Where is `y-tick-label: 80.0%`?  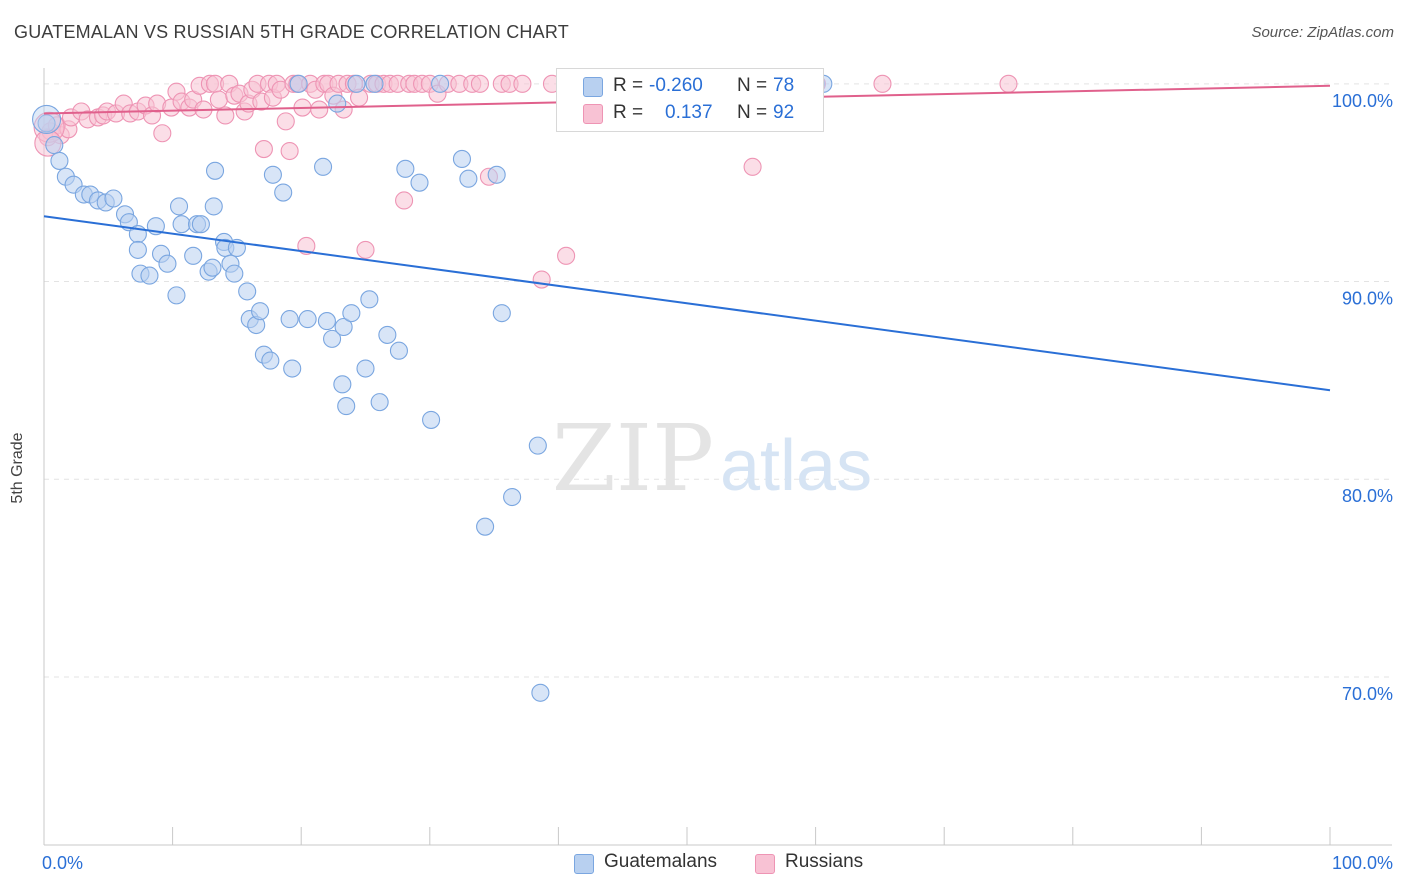 y-tick-label: 80.0% is located at coordinates (1367, 496).